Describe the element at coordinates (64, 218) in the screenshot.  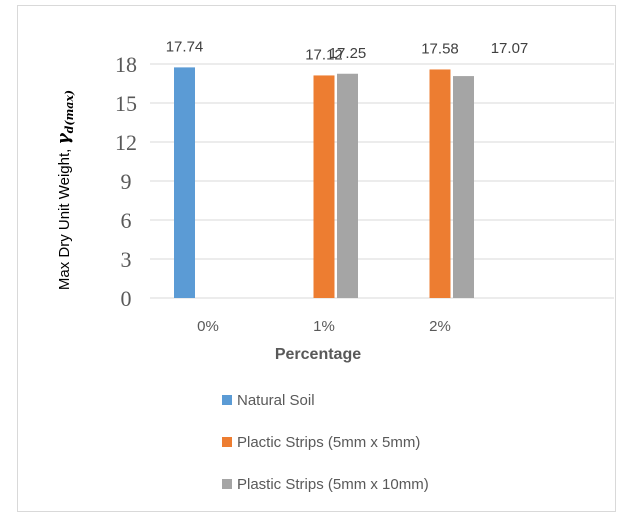
I see `y-axis-title-text: Max Dry Unit Weight,` at that location.